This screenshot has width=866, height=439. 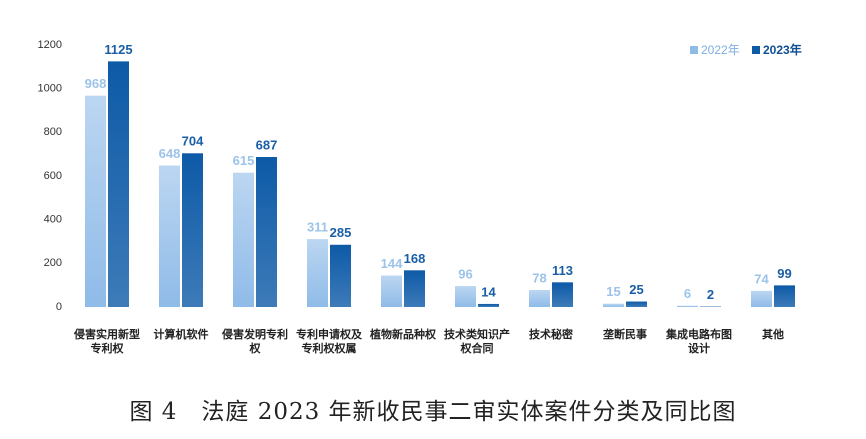 What do you see at coordinates (96, 83) in the screenshot?
I see `value-label: 968` at bounding box center [96, 83].